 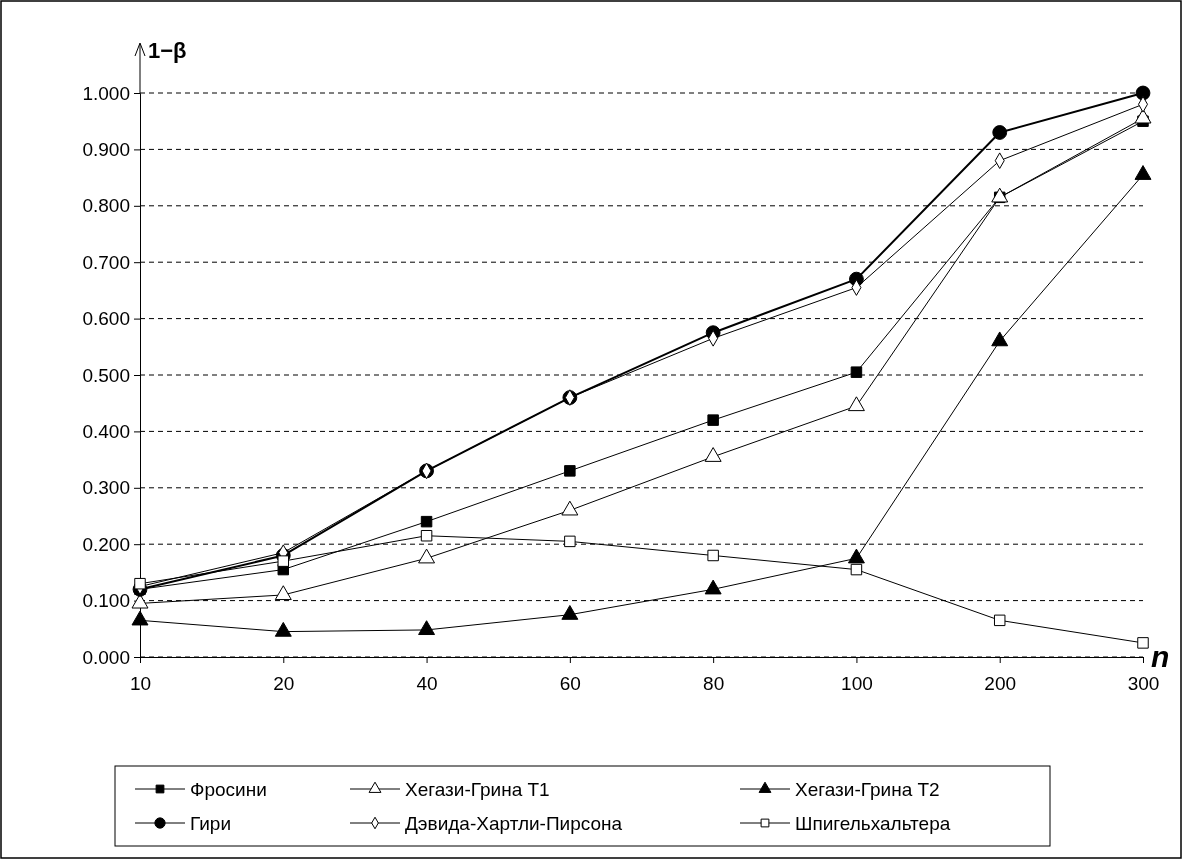 I want to click on x-tick-label: 80, so click(x=714, y=684).